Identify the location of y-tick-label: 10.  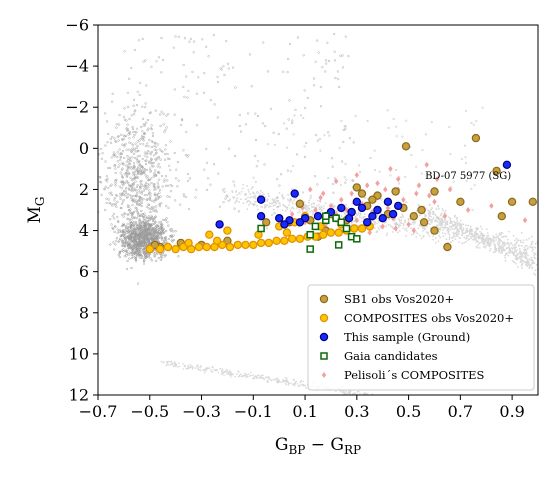
(79, 353).